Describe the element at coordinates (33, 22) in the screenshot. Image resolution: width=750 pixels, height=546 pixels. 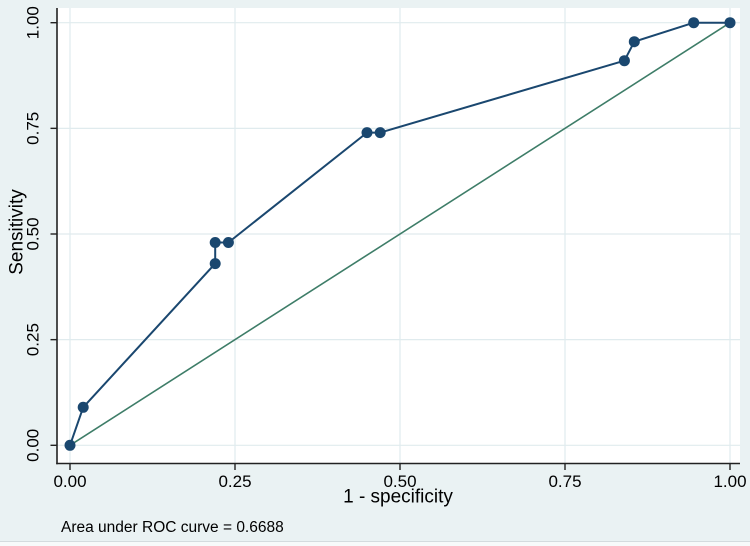
I see `y-tick-label: 1.00` at that location.